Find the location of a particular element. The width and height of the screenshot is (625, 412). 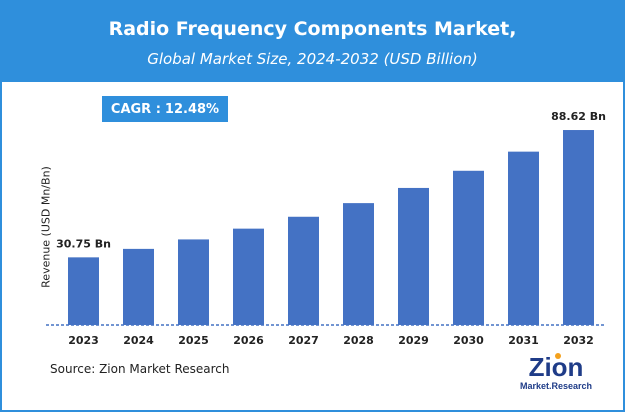

bar-2023 is located at coordinates (83, 291).